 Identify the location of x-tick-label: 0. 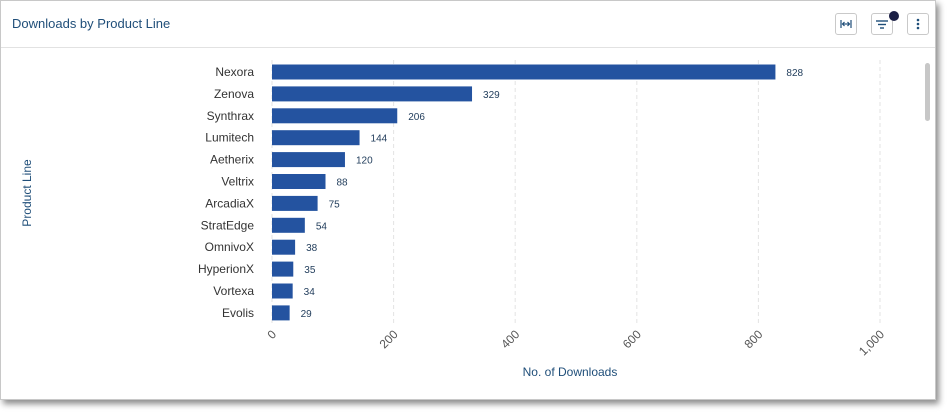
(271, 334).